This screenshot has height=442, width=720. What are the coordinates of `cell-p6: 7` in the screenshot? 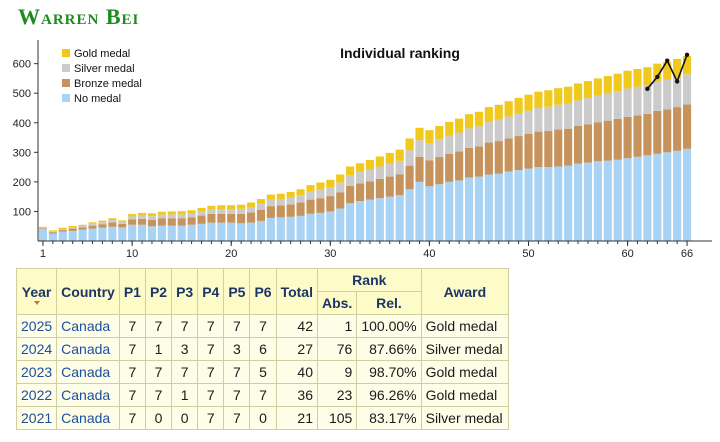 It's located at (263, 326).